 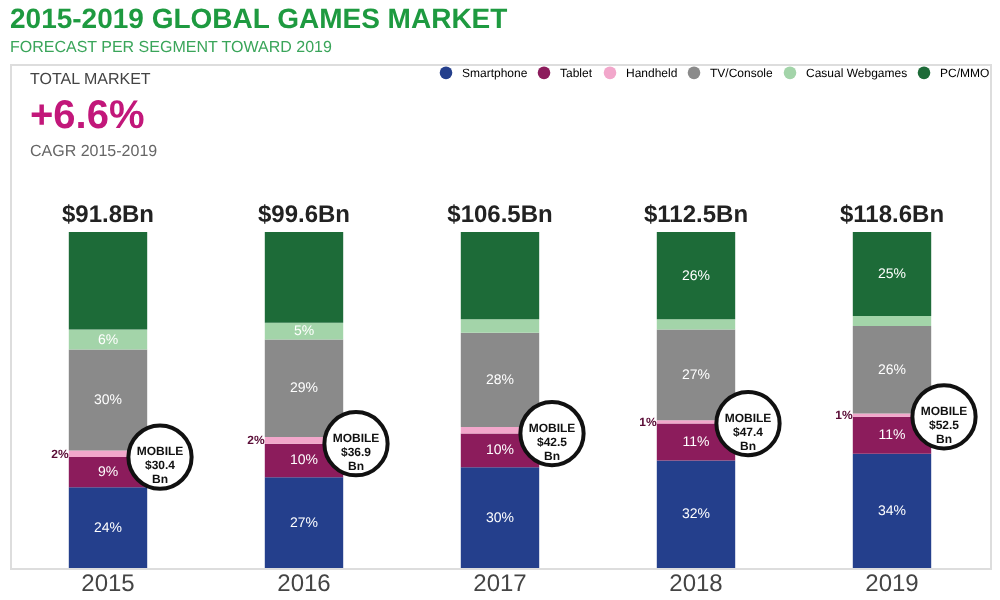 I want to click on text: CAGR 2015-2019, so click(x=94, y=151).